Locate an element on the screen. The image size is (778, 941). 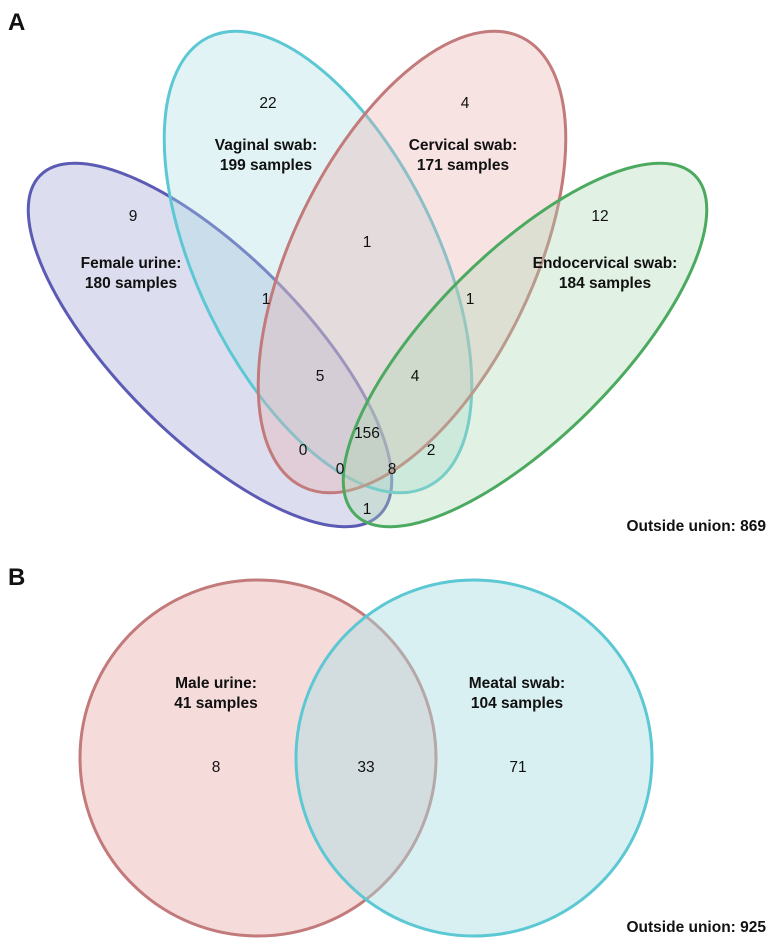
endocervical-swab-label-line1: Endocervical swab: is located at coordinates (605, 263).